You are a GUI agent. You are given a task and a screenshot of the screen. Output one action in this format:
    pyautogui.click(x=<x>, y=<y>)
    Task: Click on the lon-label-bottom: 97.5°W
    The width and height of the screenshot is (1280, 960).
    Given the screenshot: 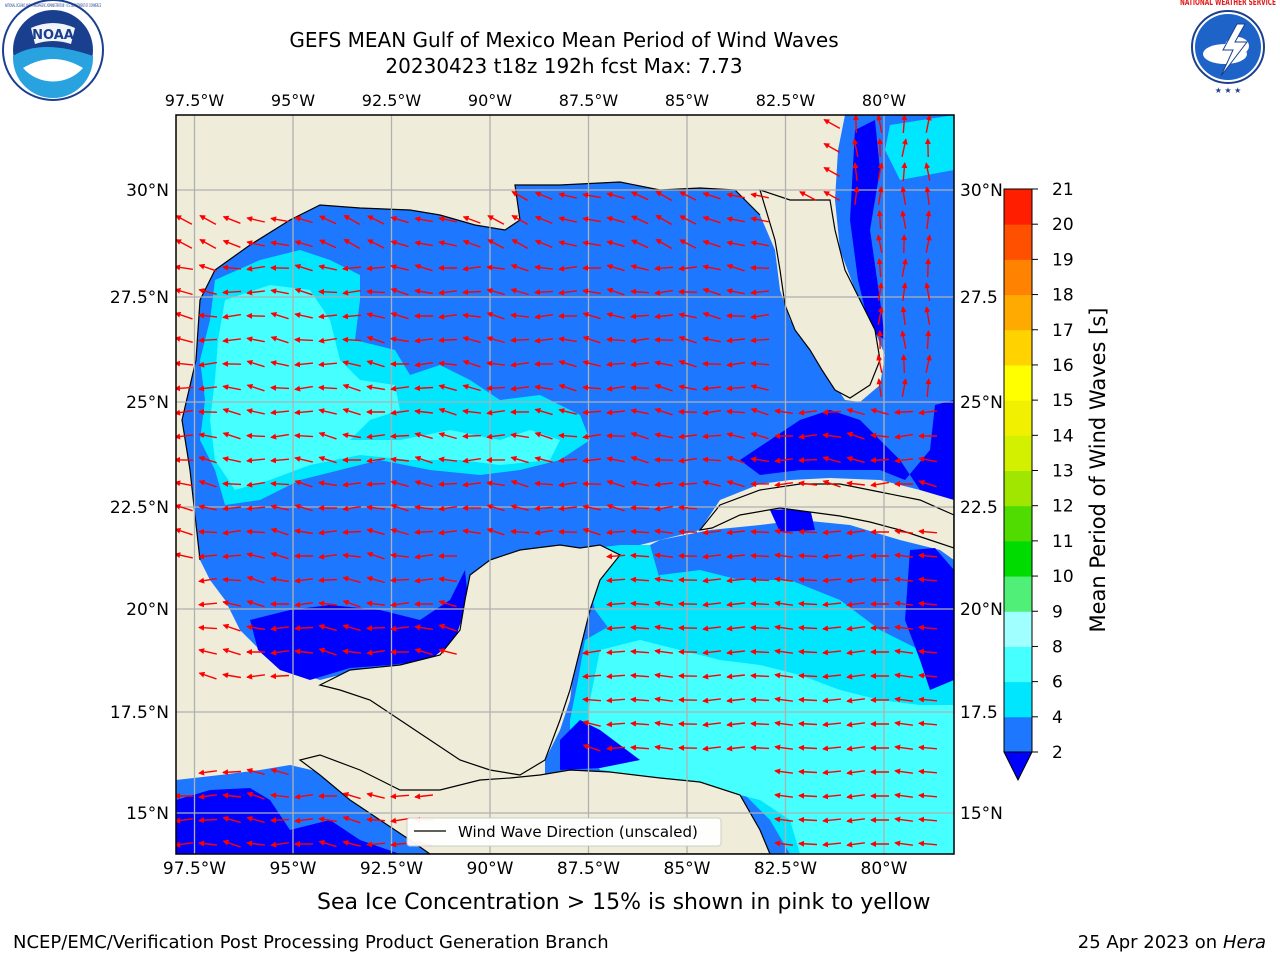 What is the action you would take?
    pyautogui.click(x=194, y=869)
    